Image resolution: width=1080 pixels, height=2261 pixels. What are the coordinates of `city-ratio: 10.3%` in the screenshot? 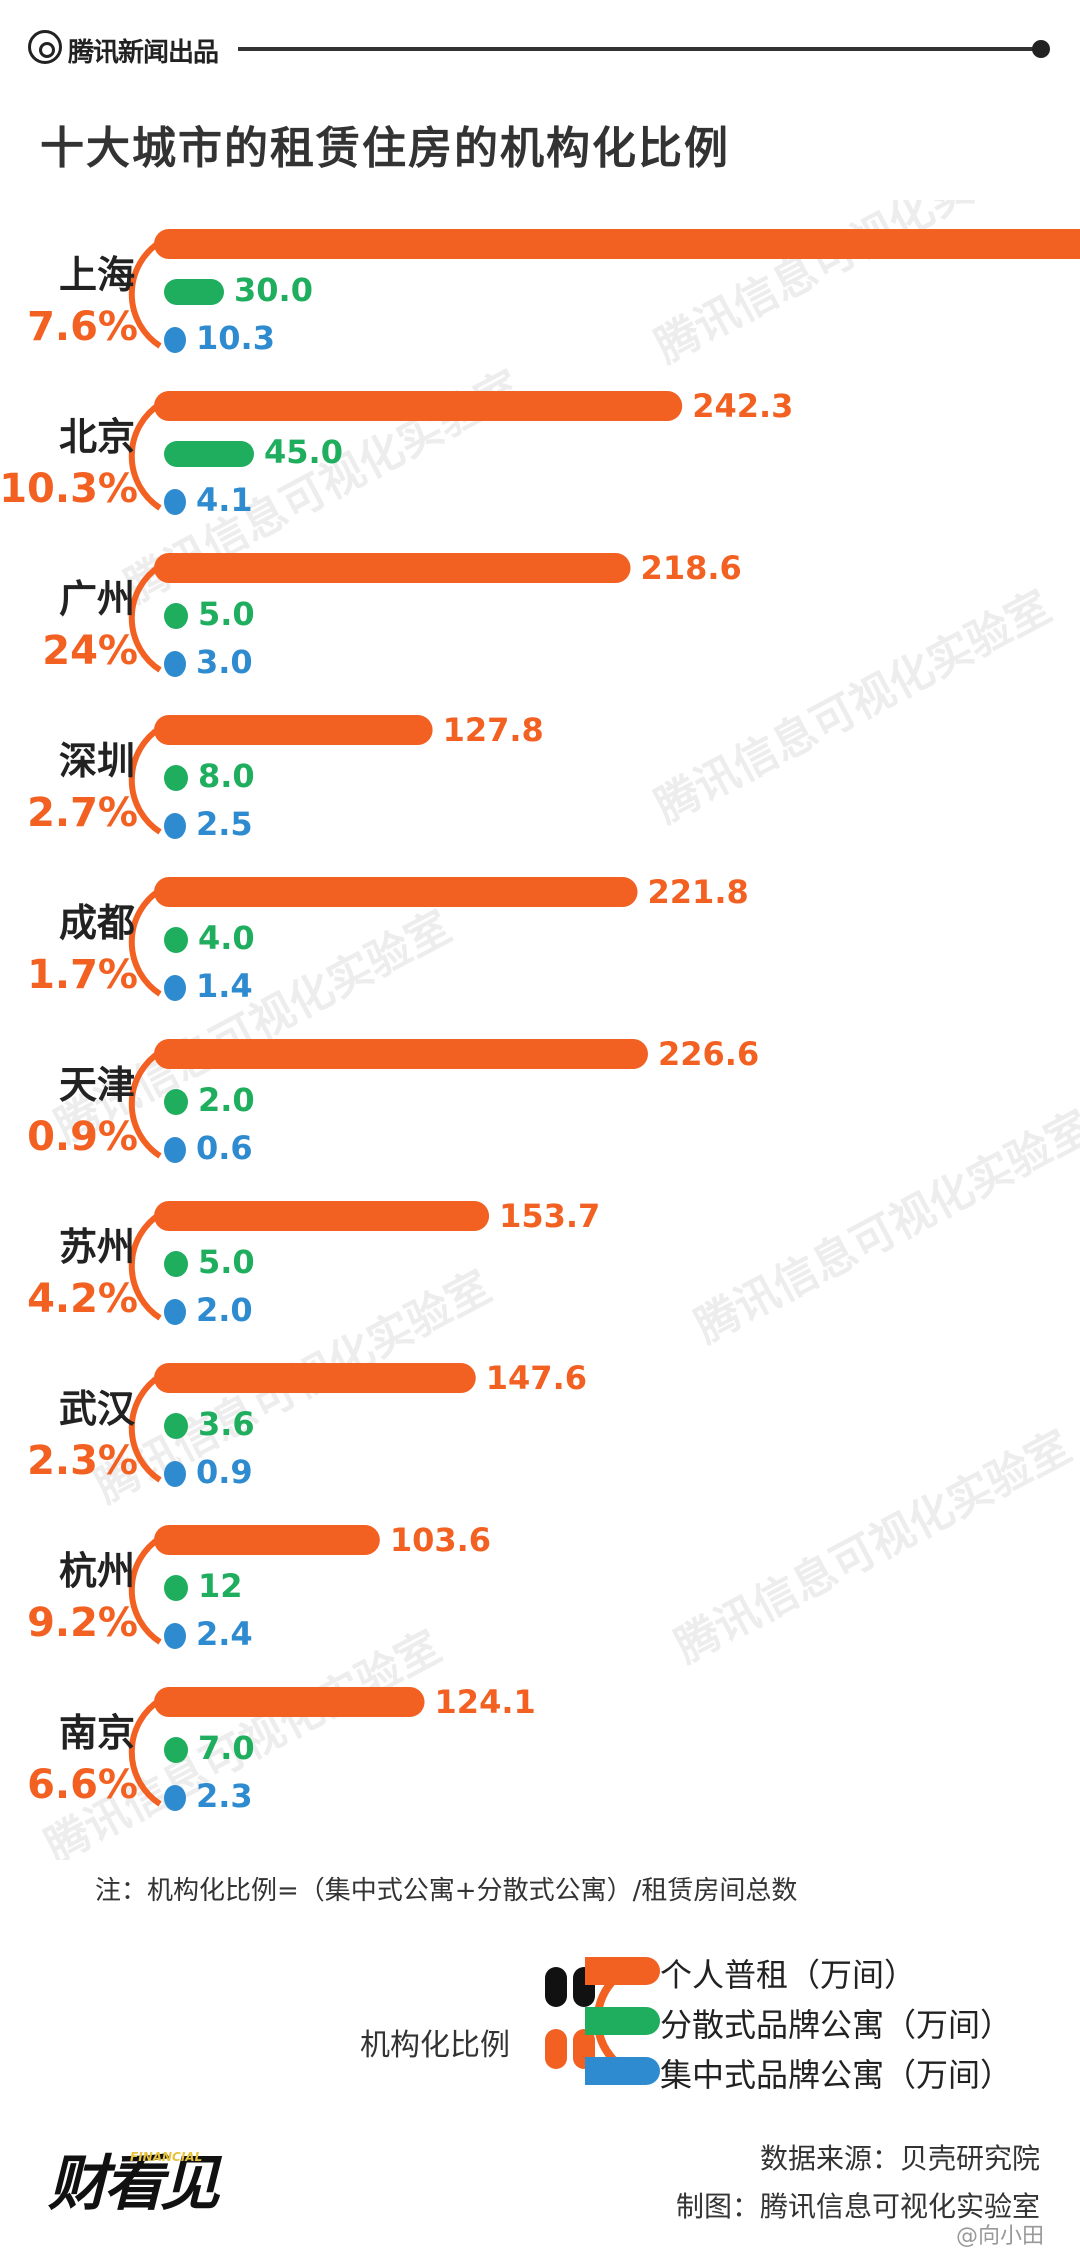 It's located at (69, 489).